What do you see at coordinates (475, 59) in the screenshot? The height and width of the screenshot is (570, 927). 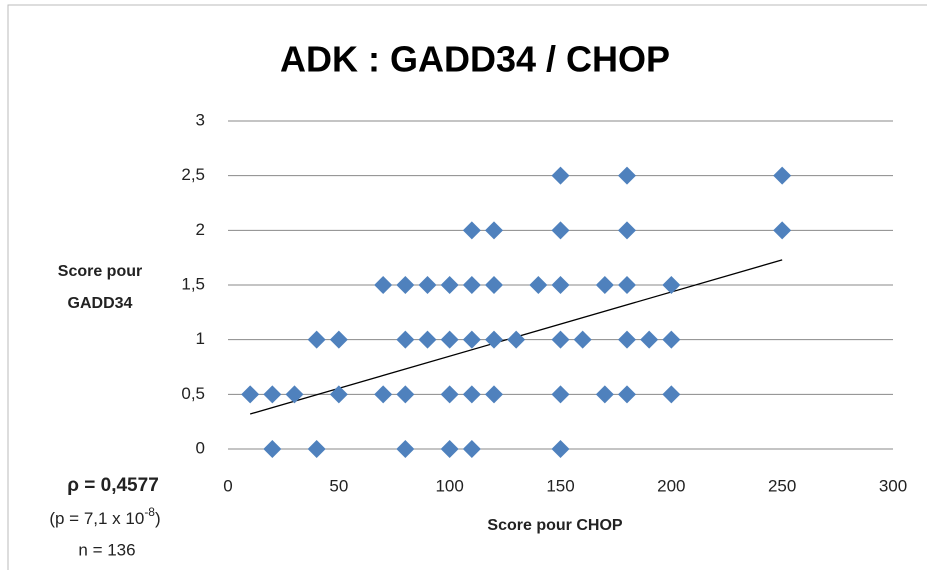 I see `chart-title: ADK : GADD34 / CHOP` at bounding box center [475, 59].